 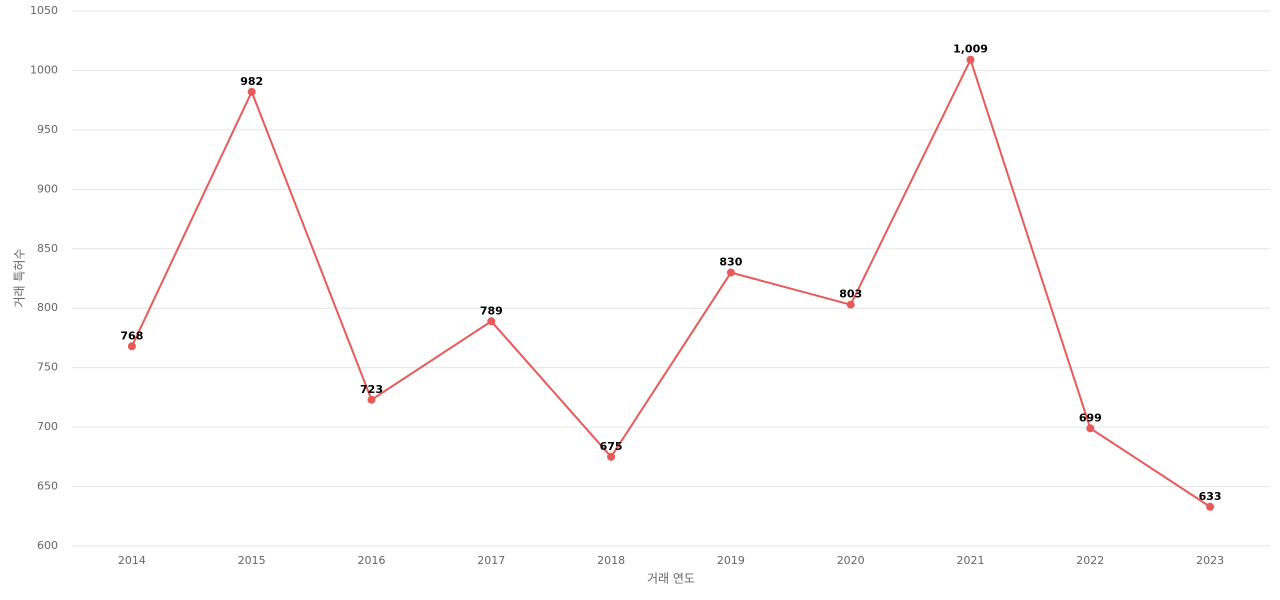 What do you see at coordinates (491, 560) in the screenshot?
I see `x-tick-label: 2017` at bounding box center [491, 560].